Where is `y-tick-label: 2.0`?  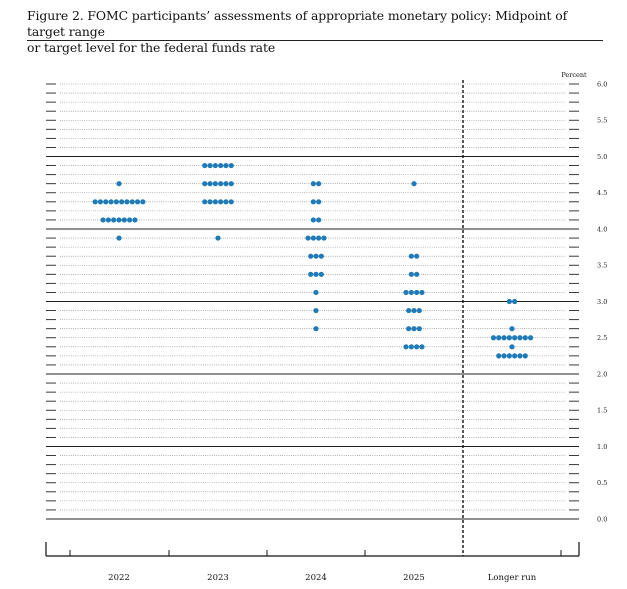 y-tick-label: 2.0 is located at coordinates (602, 374).